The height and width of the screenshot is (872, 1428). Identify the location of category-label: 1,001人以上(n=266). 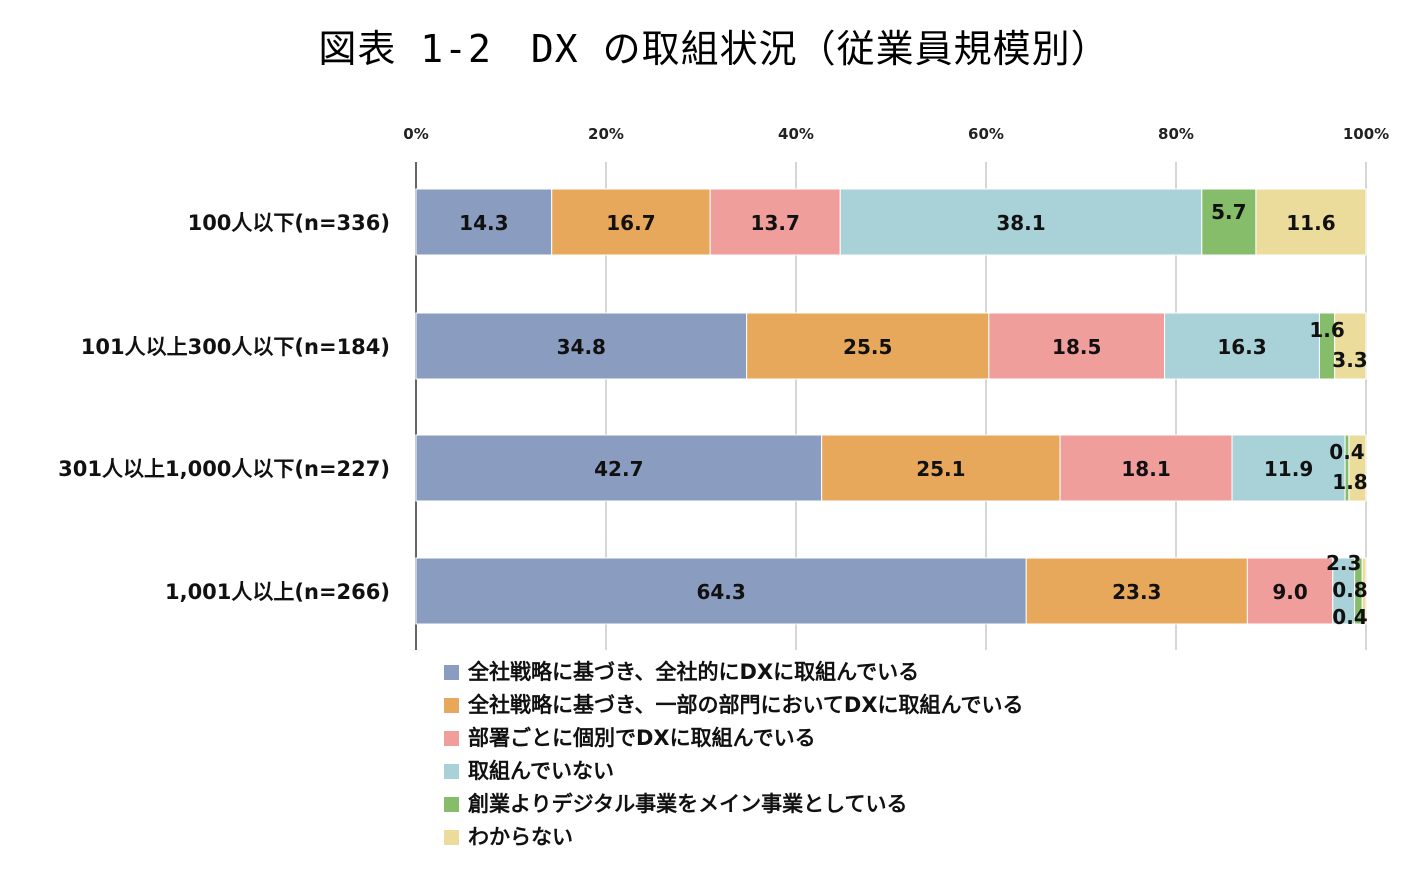
(277, 592).